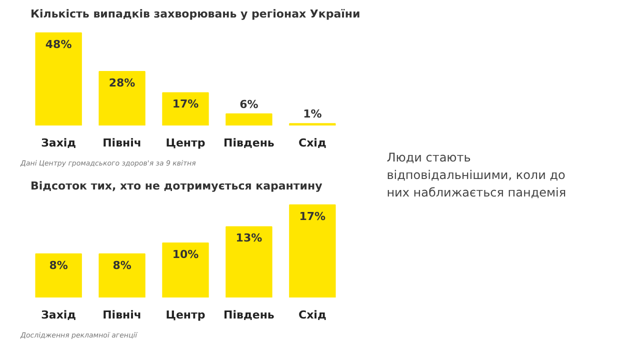  I want to click on data-label: 13%, so click(249, 238).